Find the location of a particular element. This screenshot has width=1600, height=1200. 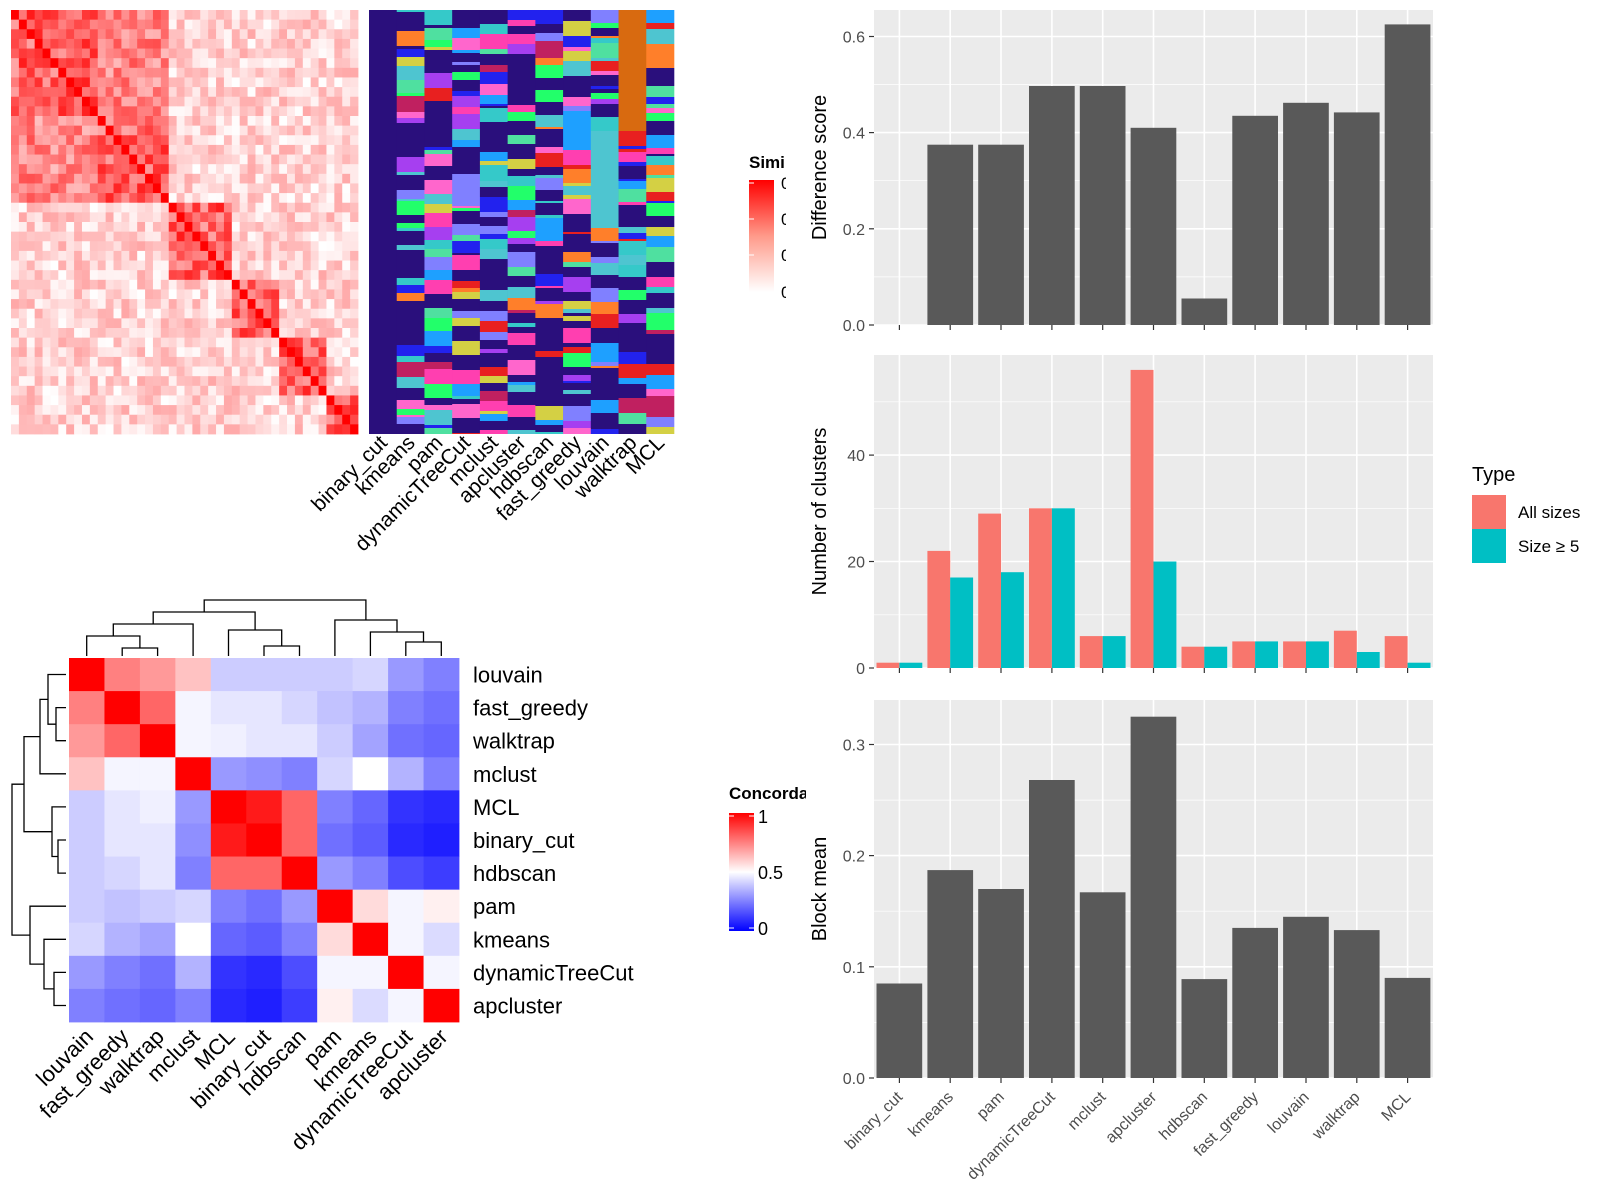

concordance-row-label: kmeans is located at coordinates (511, 939).